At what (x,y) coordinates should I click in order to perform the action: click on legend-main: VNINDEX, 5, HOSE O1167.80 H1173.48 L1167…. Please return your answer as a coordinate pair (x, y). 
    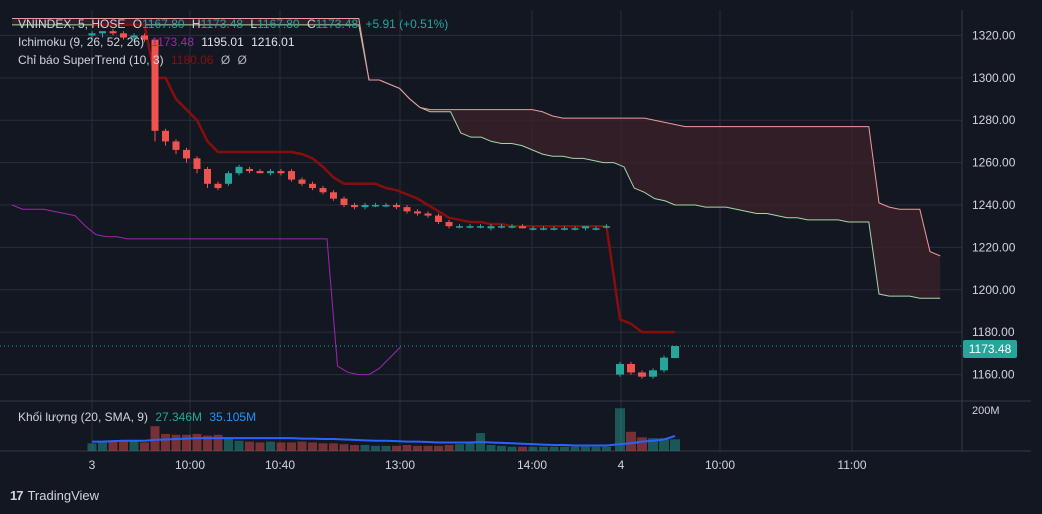
    Looking at the image, I should click on (235, 24).